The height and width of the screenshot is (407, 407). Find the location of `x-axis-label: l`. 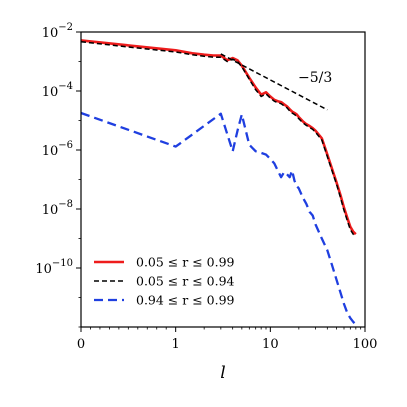

x-axis-label: l is located at coordinates (222, 373).